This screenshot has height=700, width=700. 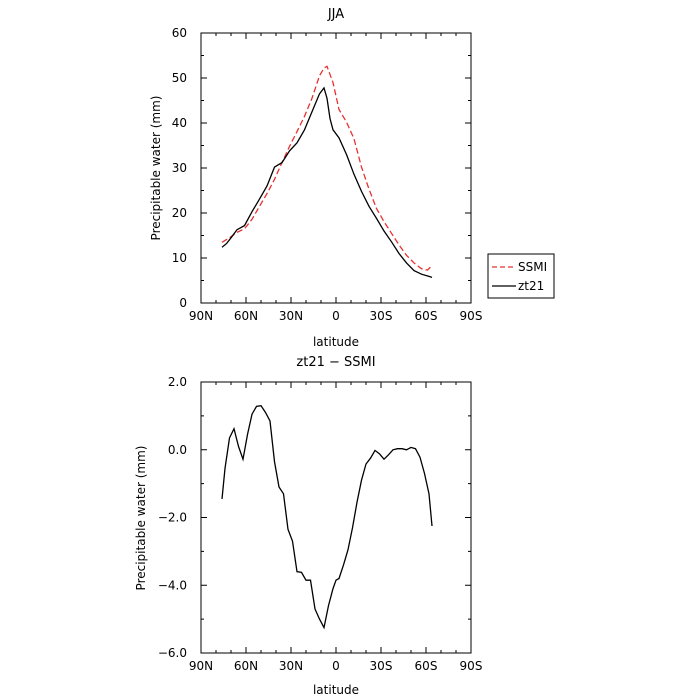 What do you see at coordinates (172, 585) in the screenshot?
I see `y-tick-label: −4.0` at bounding box center [172, 585].